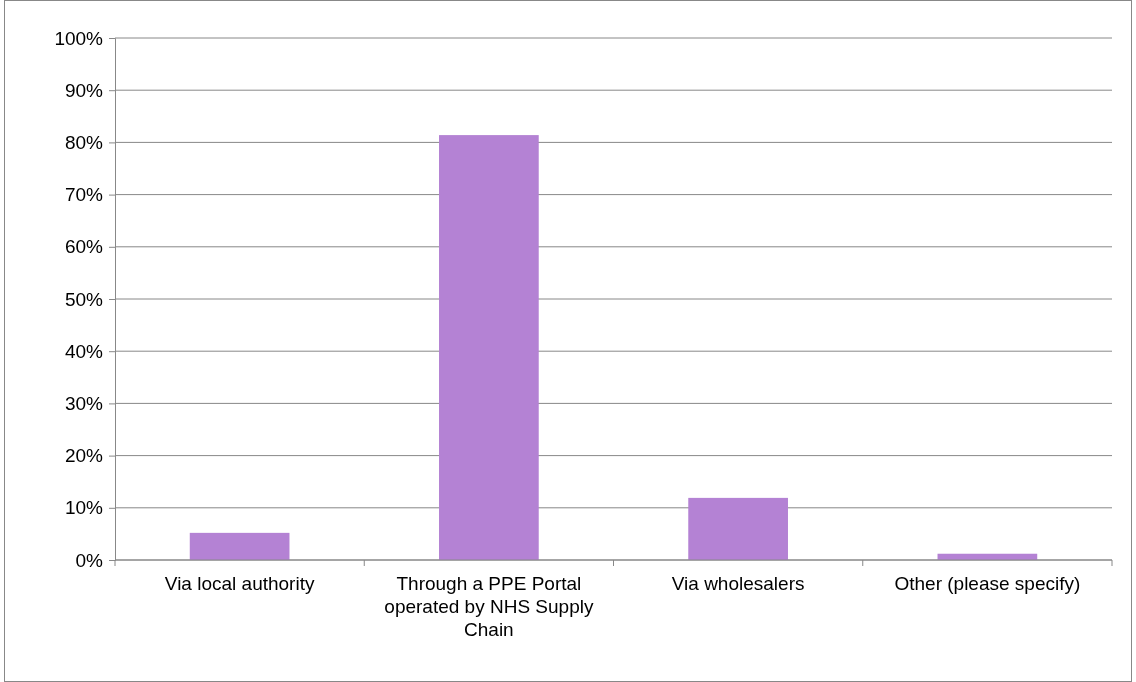  I want to click on x-tick-label: Other (please specify), so click(987, 583).